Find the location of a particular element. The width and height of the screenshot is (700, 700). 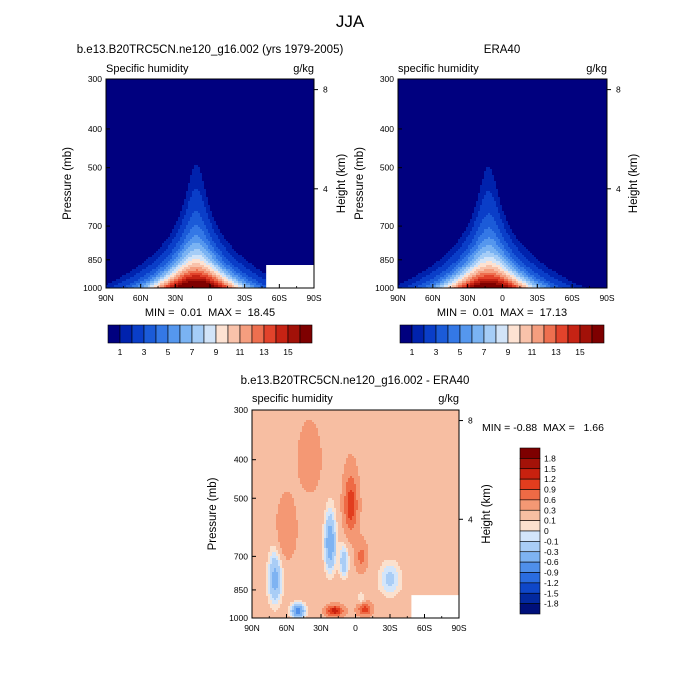

contour-field is located at coordinates (210, 183).